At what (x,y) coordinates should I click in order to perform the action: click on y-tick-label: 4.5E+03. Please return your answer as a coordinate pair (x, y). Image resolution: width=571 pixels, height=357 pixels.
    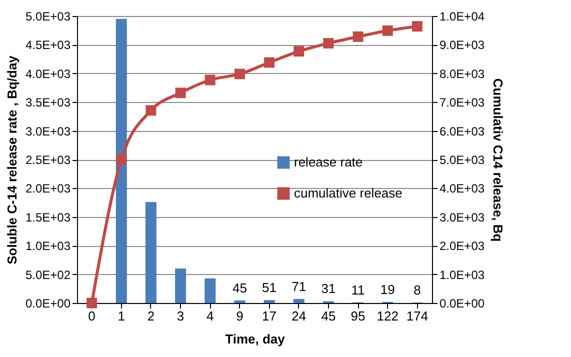
    Looking at the image, I should click on (48, 45).